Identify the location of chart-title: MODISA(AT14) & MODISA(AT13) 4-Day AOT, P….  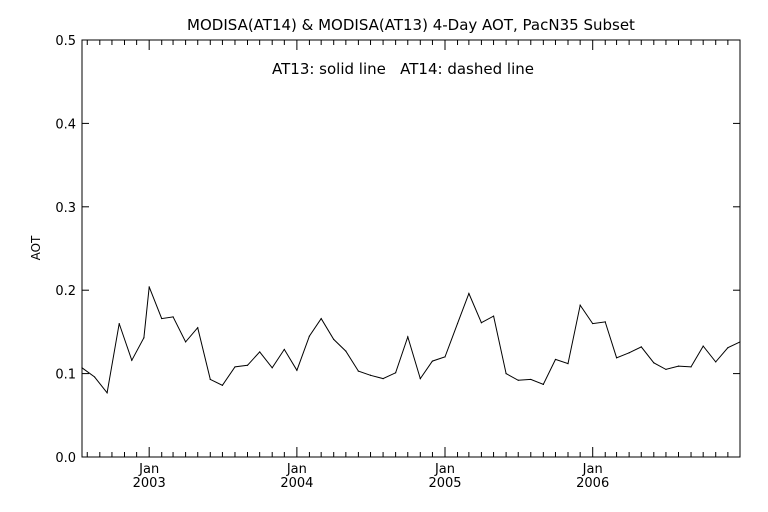
(411, 25).